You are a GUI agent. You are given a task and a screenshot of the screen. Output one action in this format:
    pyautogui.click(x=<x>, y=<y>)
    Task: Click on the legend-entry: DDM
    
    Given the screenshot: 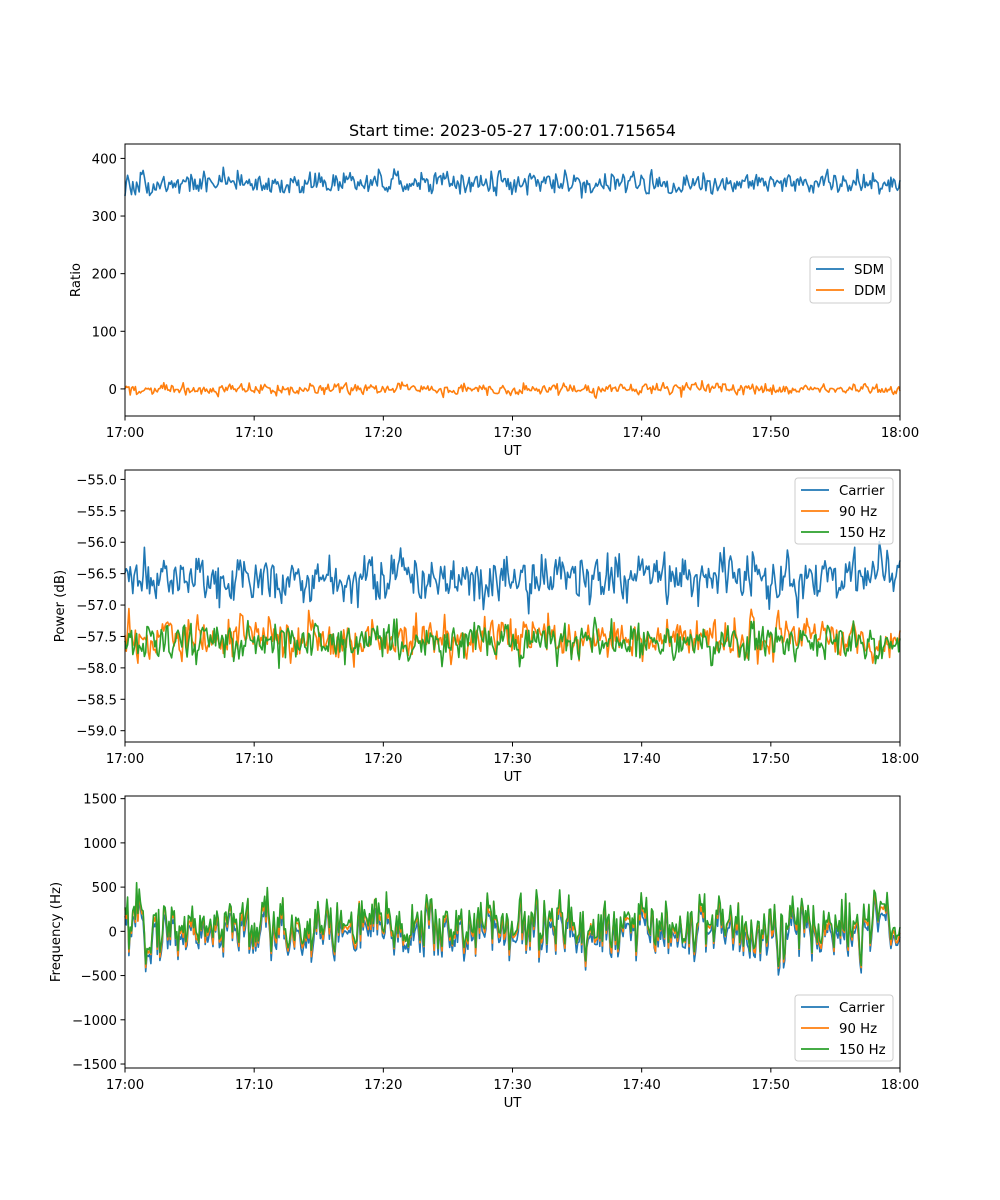 What is the action you would take?
    pyautogui.click(x=870, y=291)
    